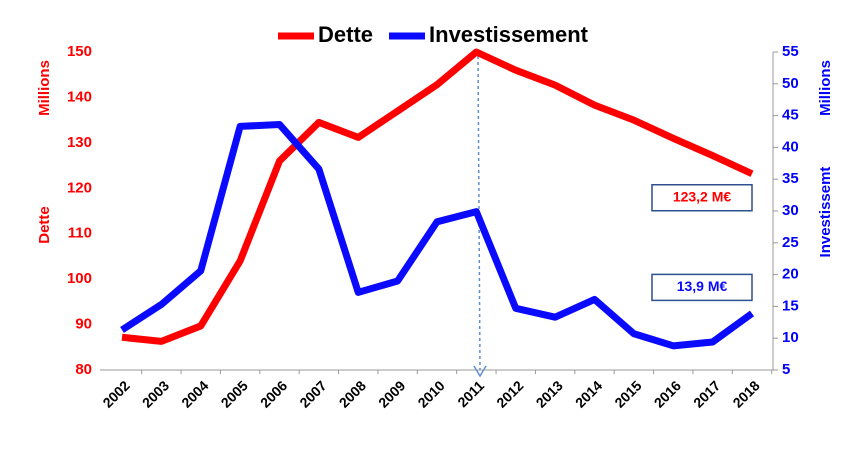 The width and height of the screenshot is (866, 458). What do you see at coordinates (115, 393) in the screenshot?
I see `x-tick-label: 2002` at bounding box center [115, 393].